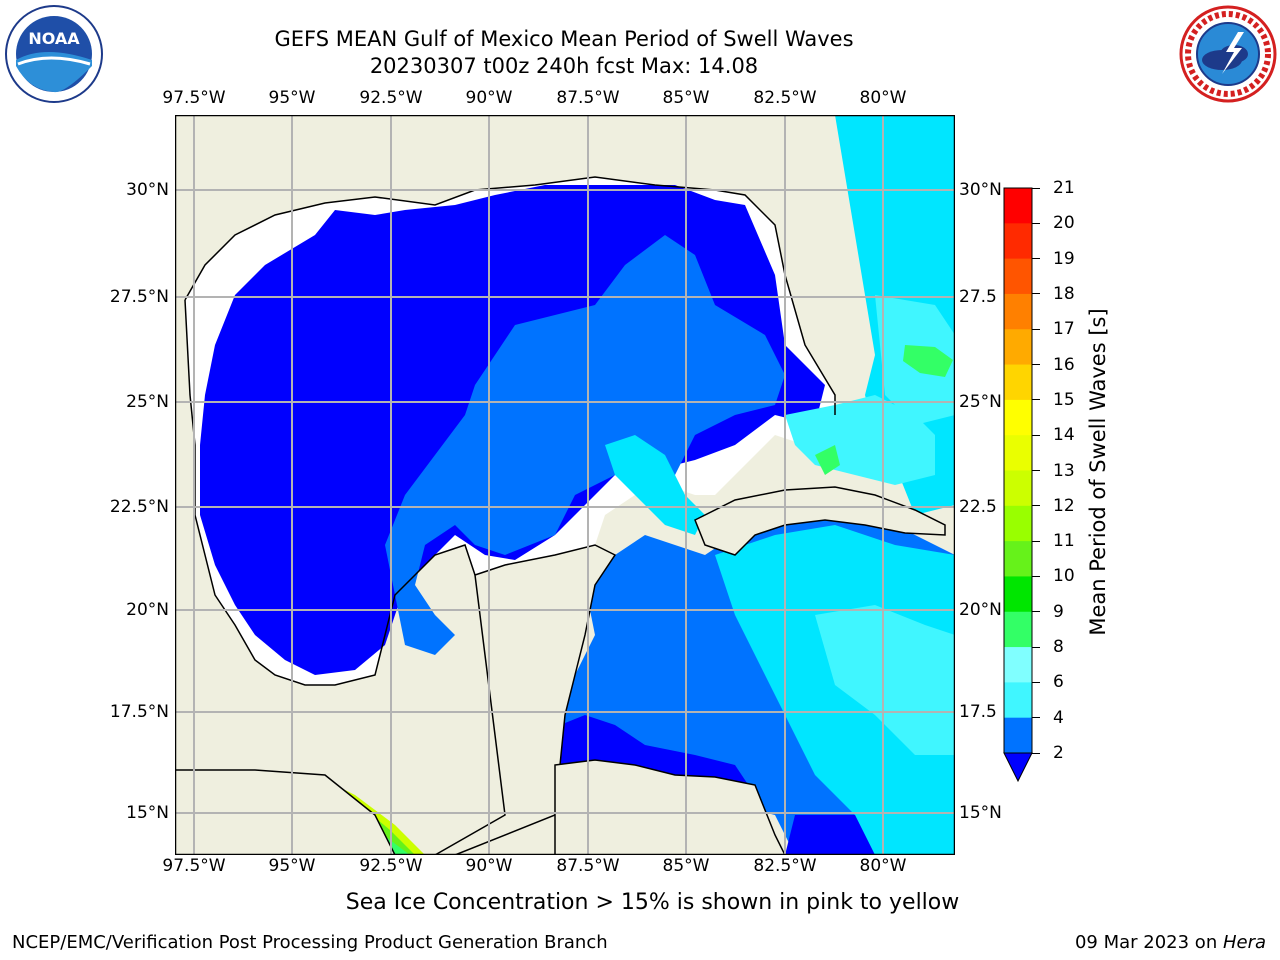 Image resolution: width=1280 pixels, height=960 pixels. Describe the element at coordinates (391, 98) in the screenshot. I see `lon-label-top: 92.5°W` at that location.